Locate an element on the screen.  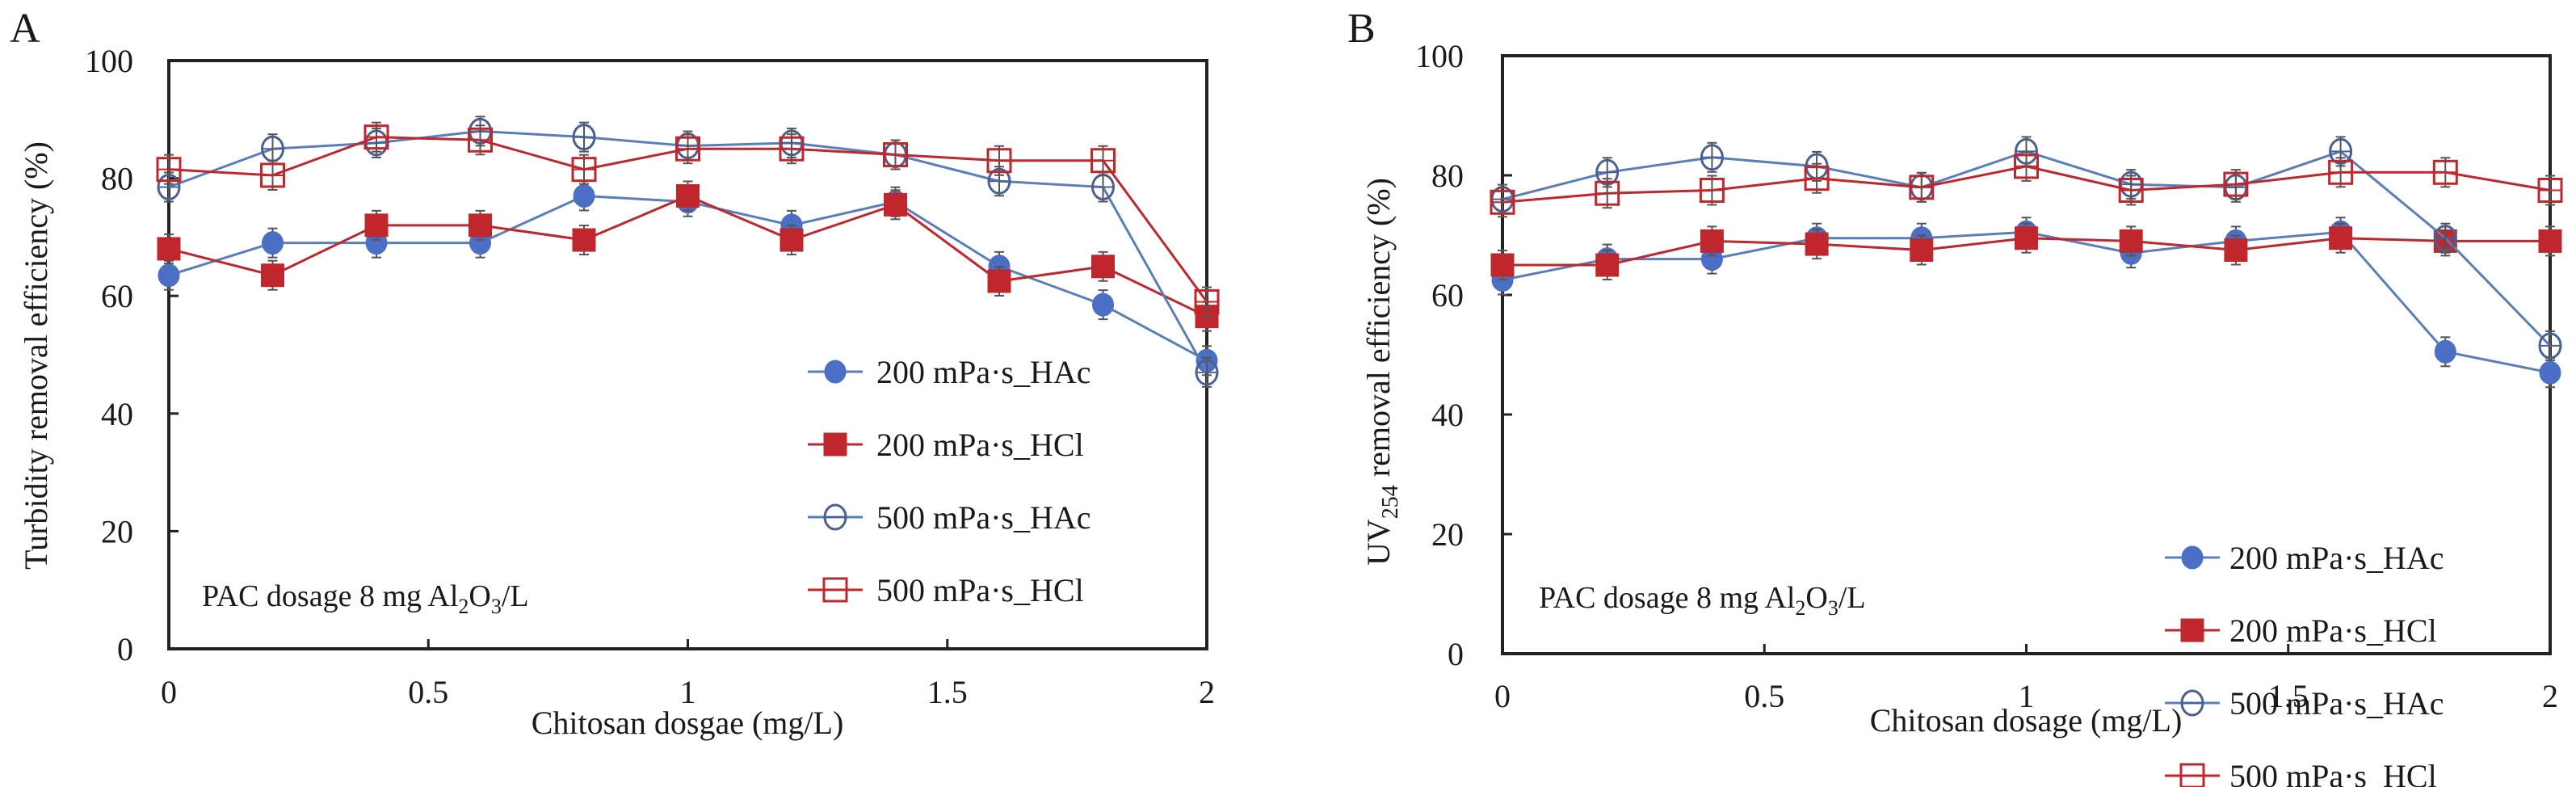
y-axis-title-b-main: UV is located at coordinates (1378, 542).